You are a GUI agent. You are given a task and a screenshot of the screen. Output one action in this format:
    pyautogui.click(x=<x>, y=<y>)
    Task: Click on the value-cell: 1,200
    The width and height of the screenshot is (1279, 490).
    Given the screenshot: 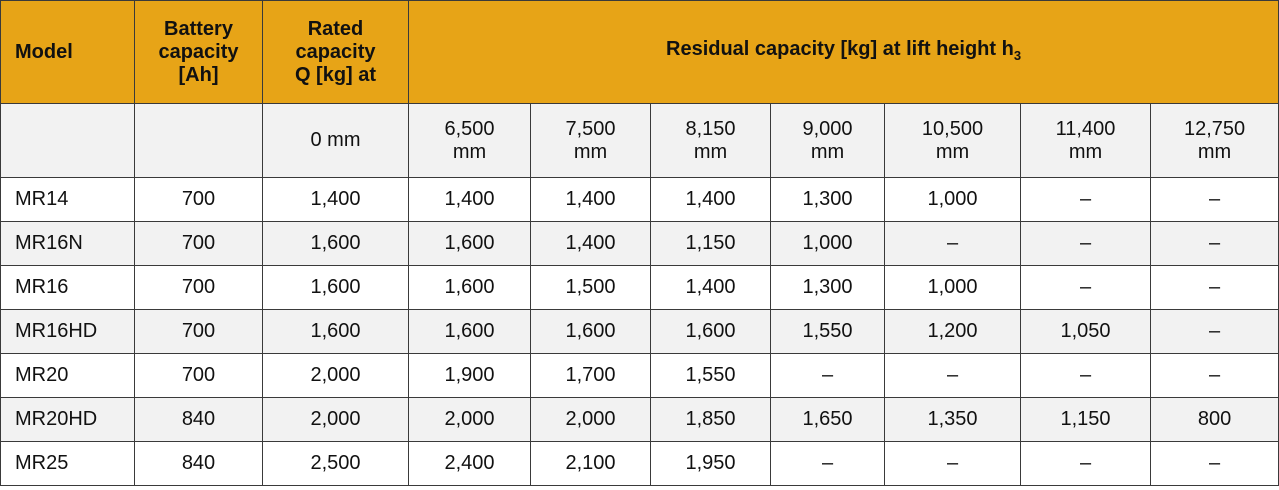 What is the action you would take?
    pyautogui.click(x=952, y=331)
    